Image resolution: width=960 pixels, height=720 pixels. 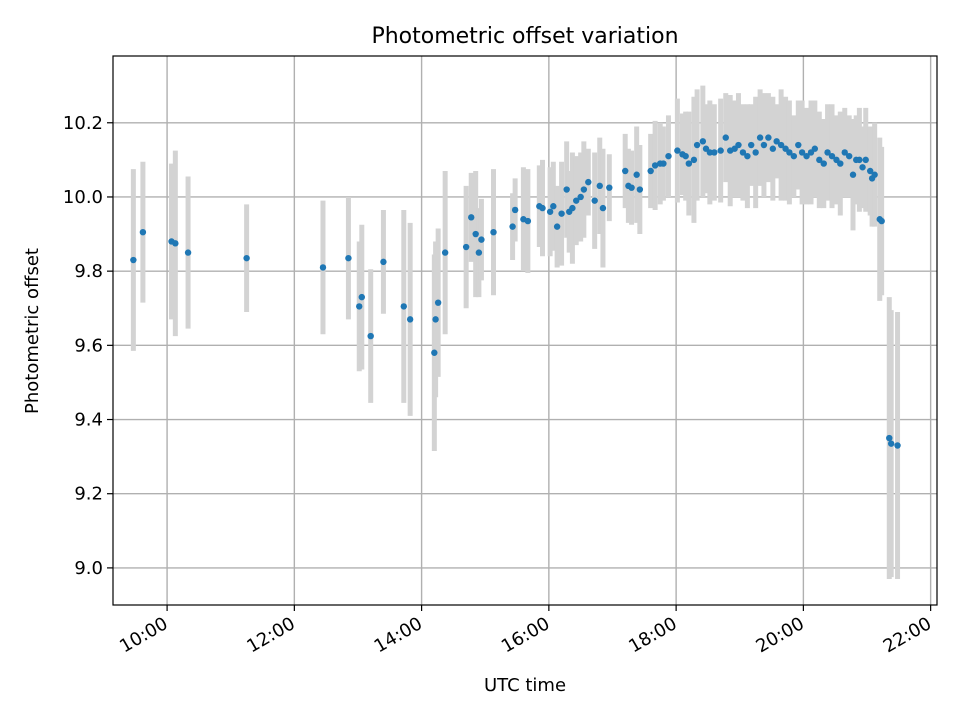 What do you see at coordinates (88, 345) in the screenshot?
I see `y-tick-label: 9.6` at bounding box center [88, 345].